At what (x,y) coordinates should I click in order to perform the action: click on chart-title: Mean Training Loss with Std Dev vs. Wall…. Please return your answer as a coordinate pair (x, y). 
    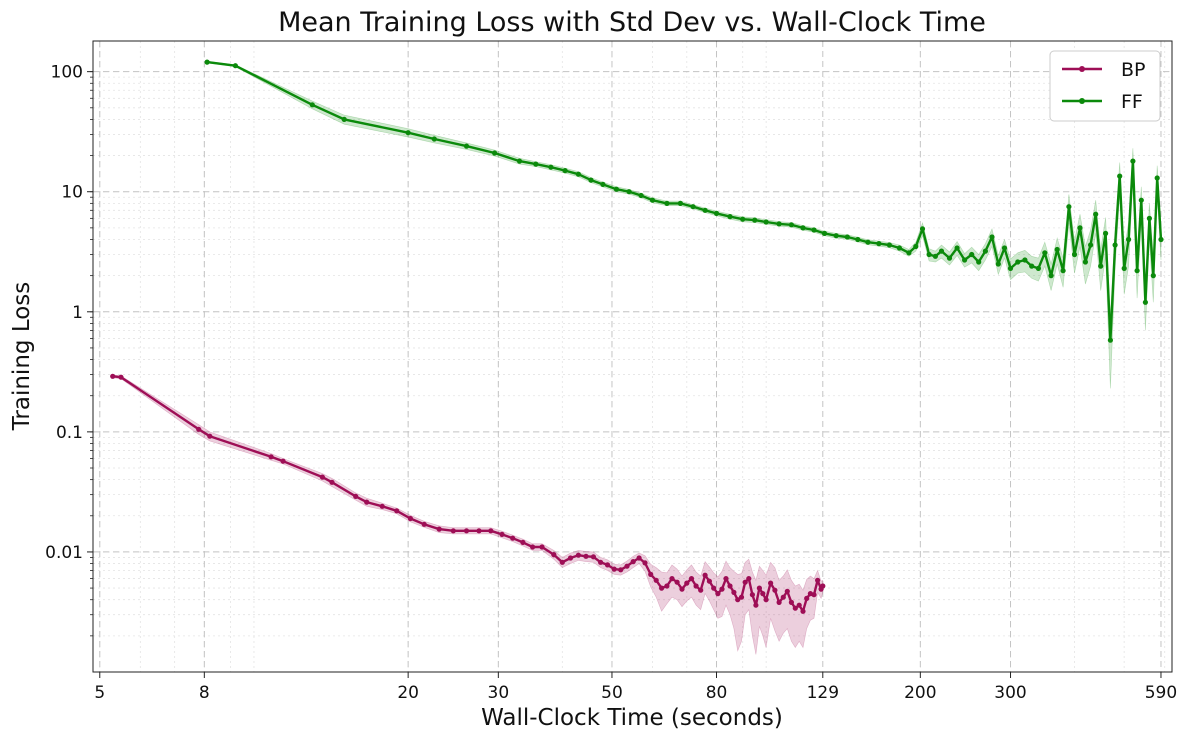
    Looking at the image, I should click on (632, 22).